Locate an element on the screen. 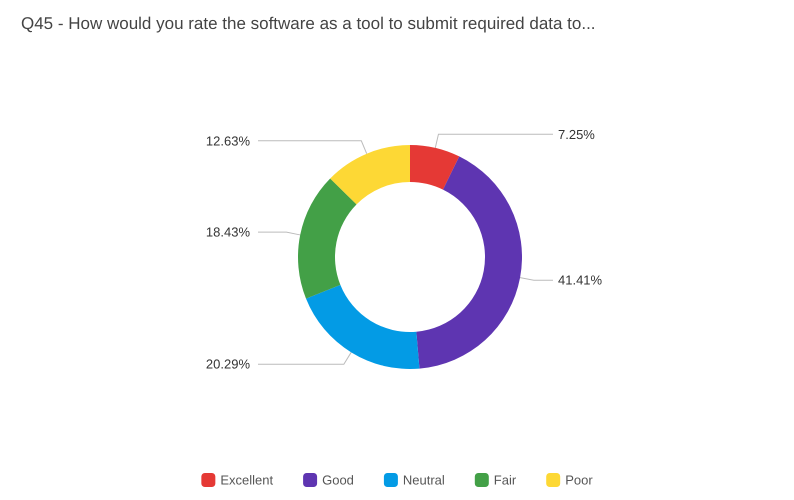 This screenshot has height=500, width=794. data-label: 7.25% is located at coordinates (577, 134).